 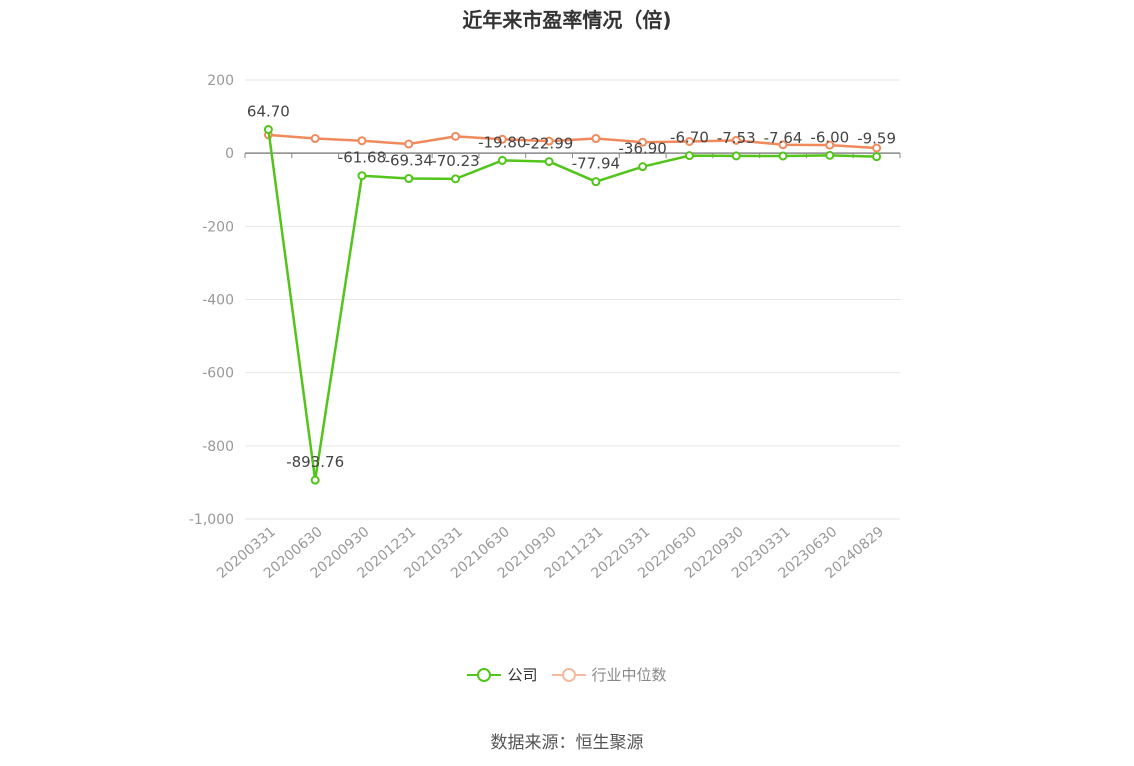 I want to click on legend: 公司 行业中位数, so click(x=567, y=674).